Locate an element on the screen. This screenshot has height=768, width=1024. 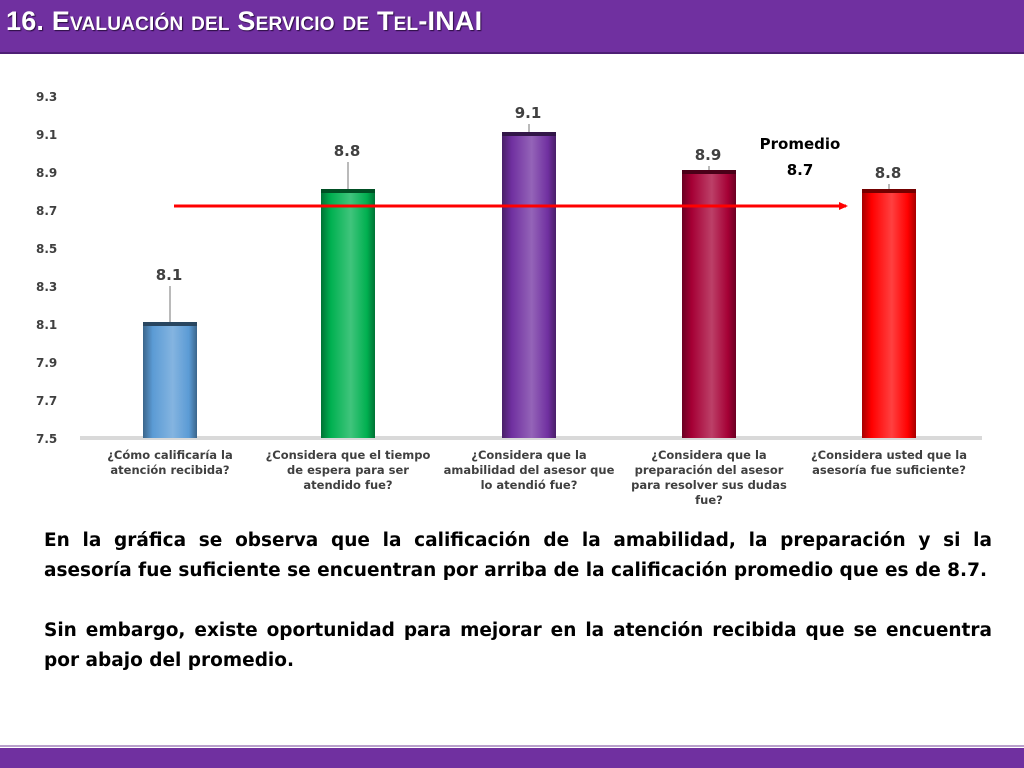
y-tick-label: 9.1 is located at coordinates (46, 135).